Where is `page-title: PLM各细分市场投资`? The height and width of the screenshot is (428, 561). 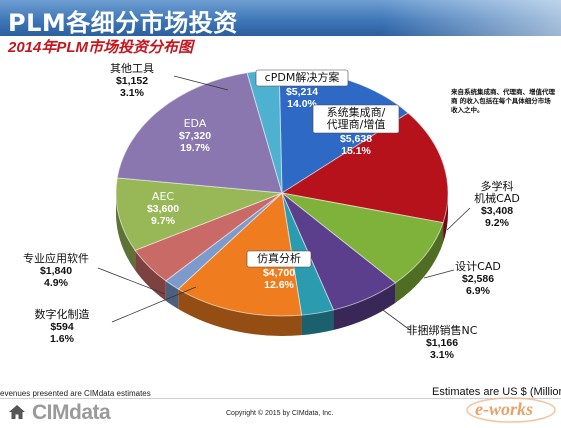 page-title: PLM各细分市场投资 is located at coordinates (123, 23).